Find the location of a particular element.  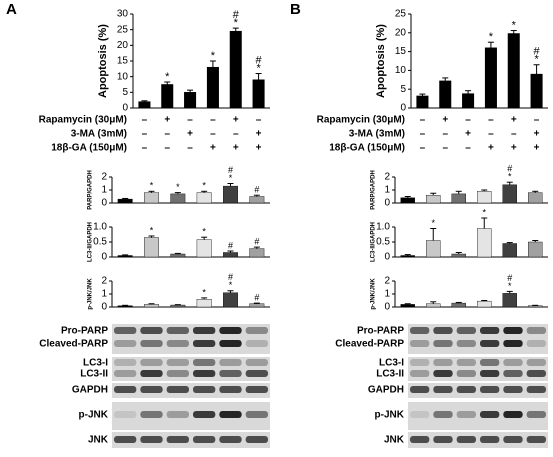

y-tick-label: 1.0 is located at coordinates (100, 227).